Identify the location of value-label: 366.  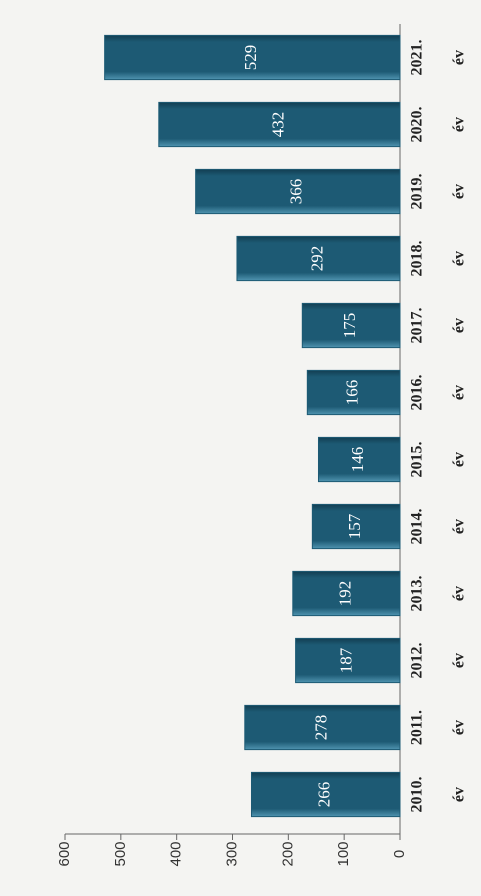
(296, 192).